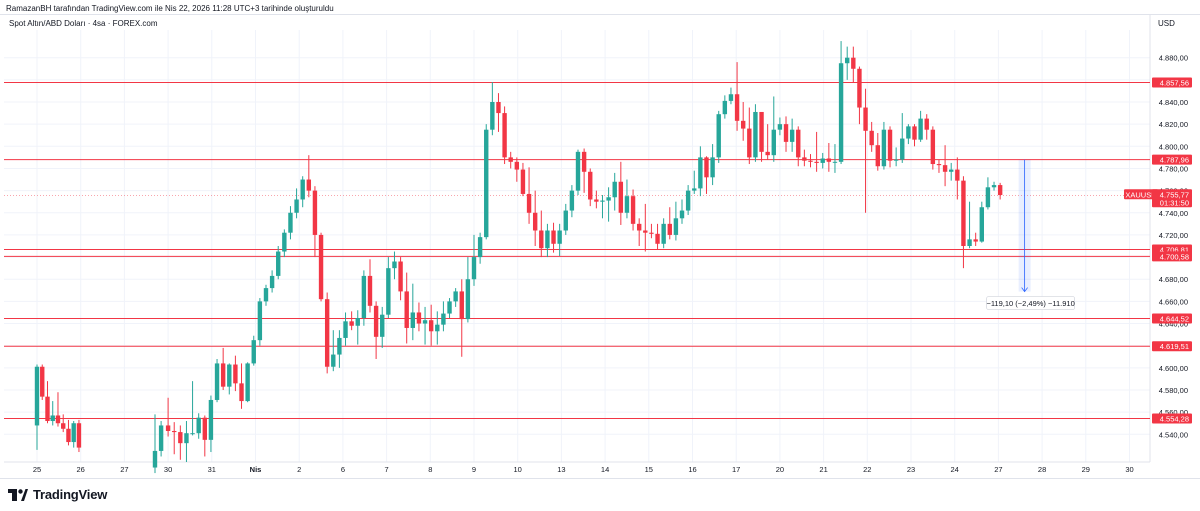  Describe the element at coordinates (1173, 58) in the screenshot. I see `y-tick-label: 4.880,00` at that location.